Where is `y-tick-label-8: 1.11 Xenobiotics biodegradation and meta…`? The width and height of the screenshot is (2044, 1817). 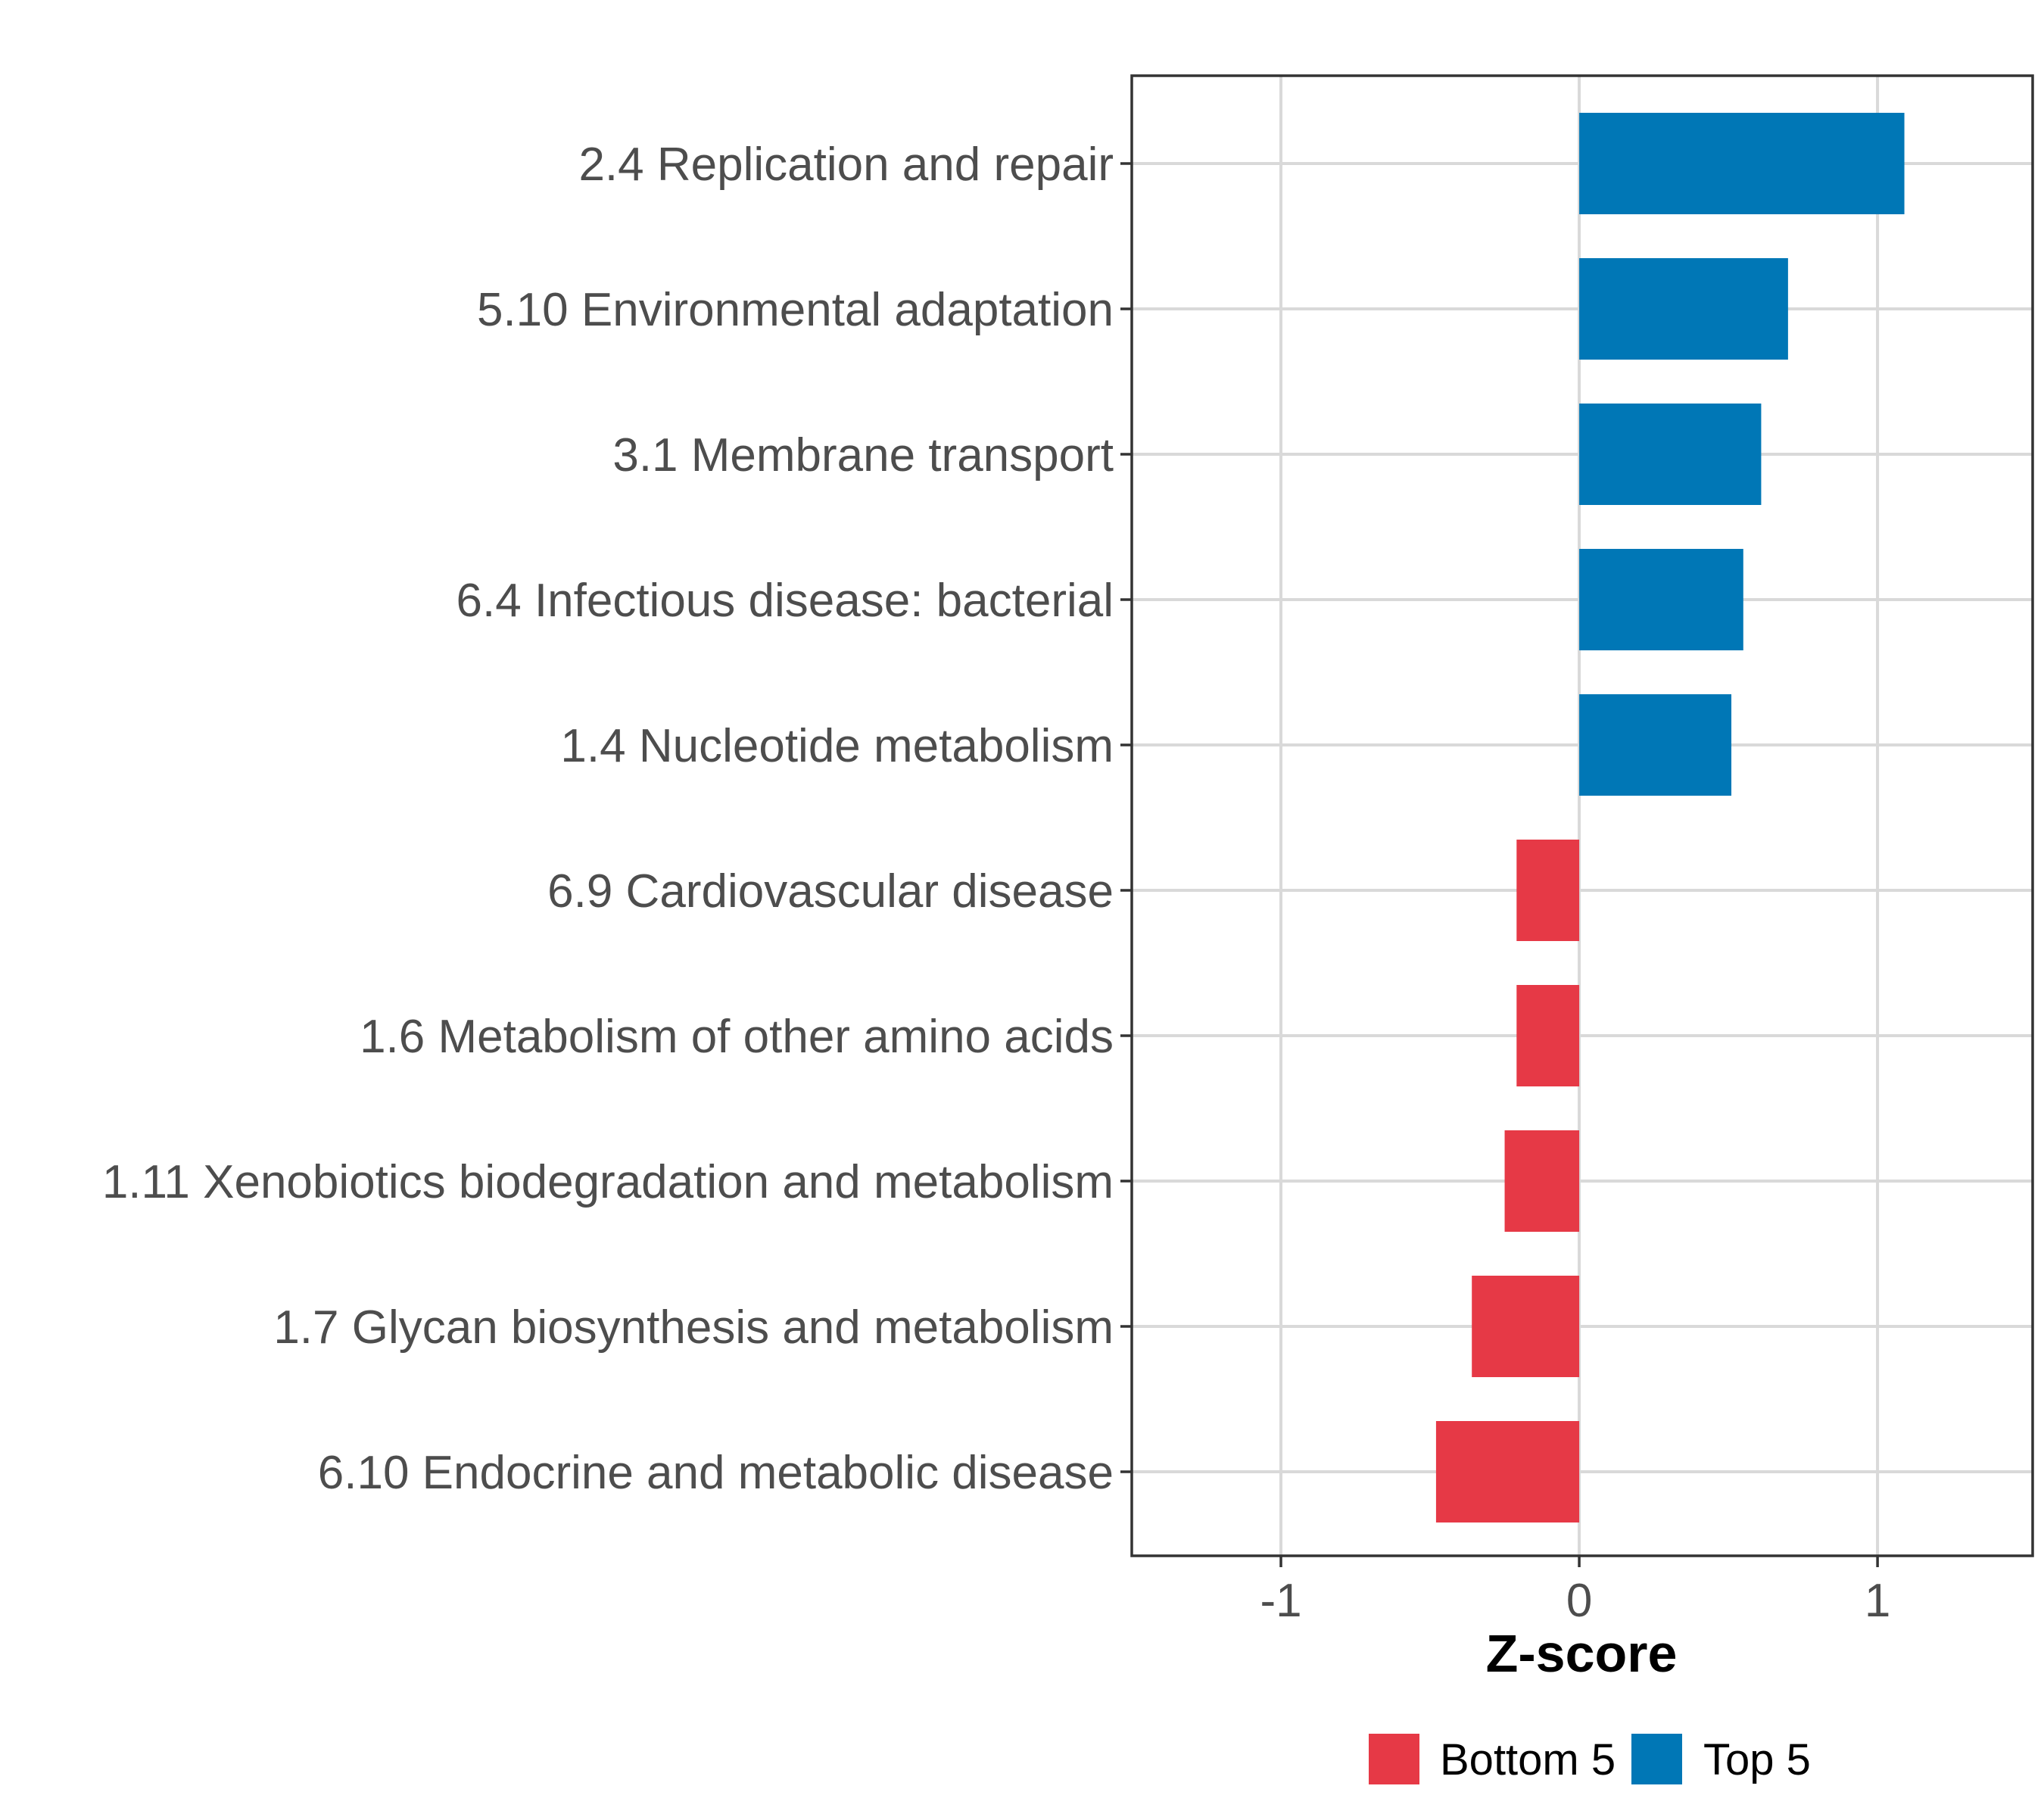 y-tick-label-8: 1.11 Xenobiotics biodegradation and meta… is located at coordinates (608, 1182).